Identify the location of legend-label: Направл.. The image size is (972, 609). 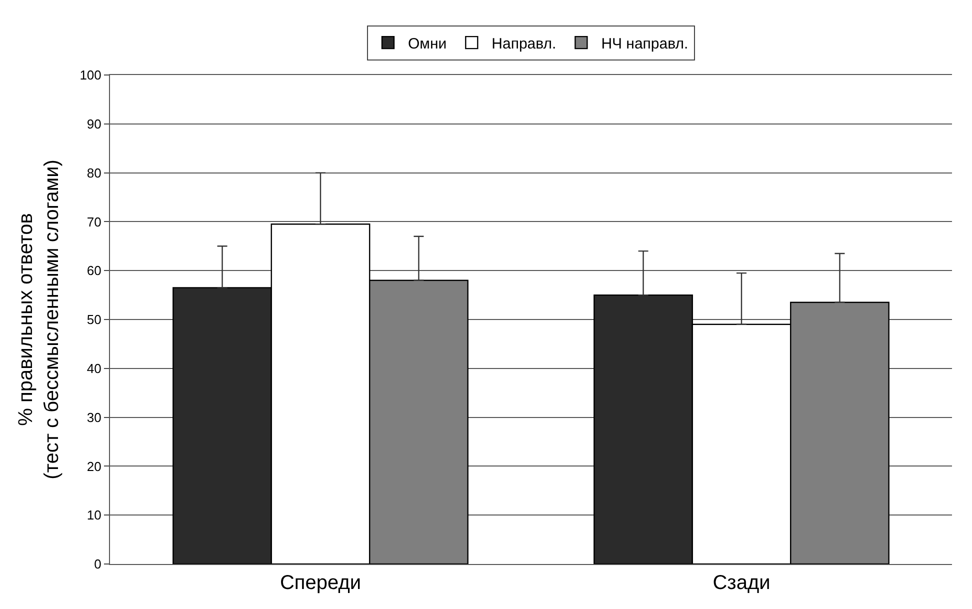
(524, 43).